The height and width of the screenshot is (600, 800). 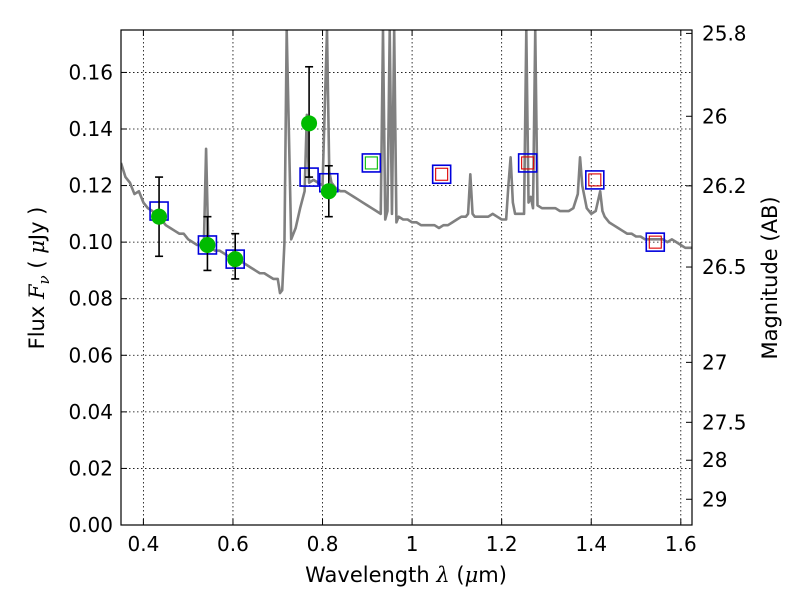 I want to click on y-tick-label: 0.12, so click(x=90, y=186).